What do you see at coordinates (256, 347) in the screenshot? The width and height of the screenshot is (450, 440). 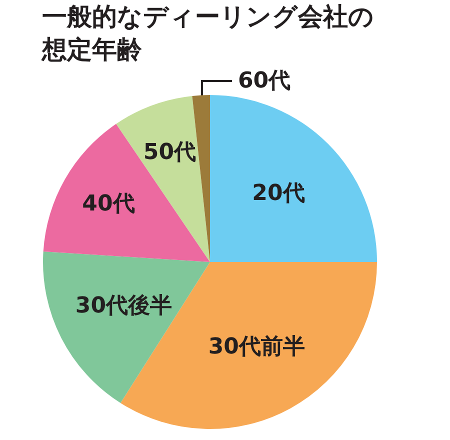 I see `slice-label: 30代前半` at bounding box center [256, 347].